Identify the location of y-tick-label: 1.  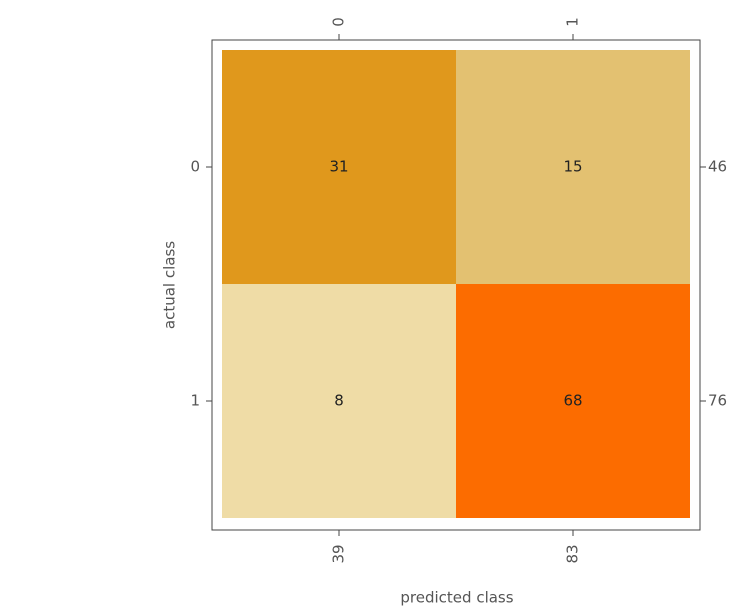
(195, 401).